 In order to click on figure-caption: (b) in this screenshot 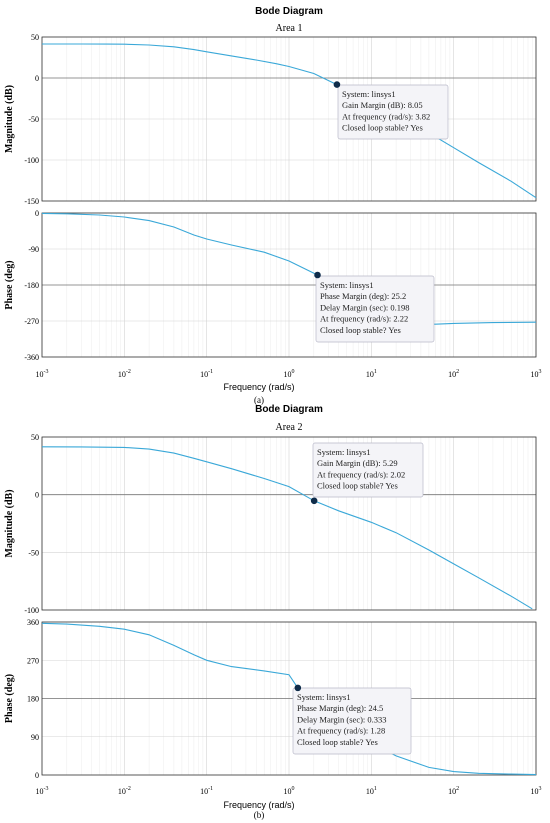, I will do `click(259, 815)`.